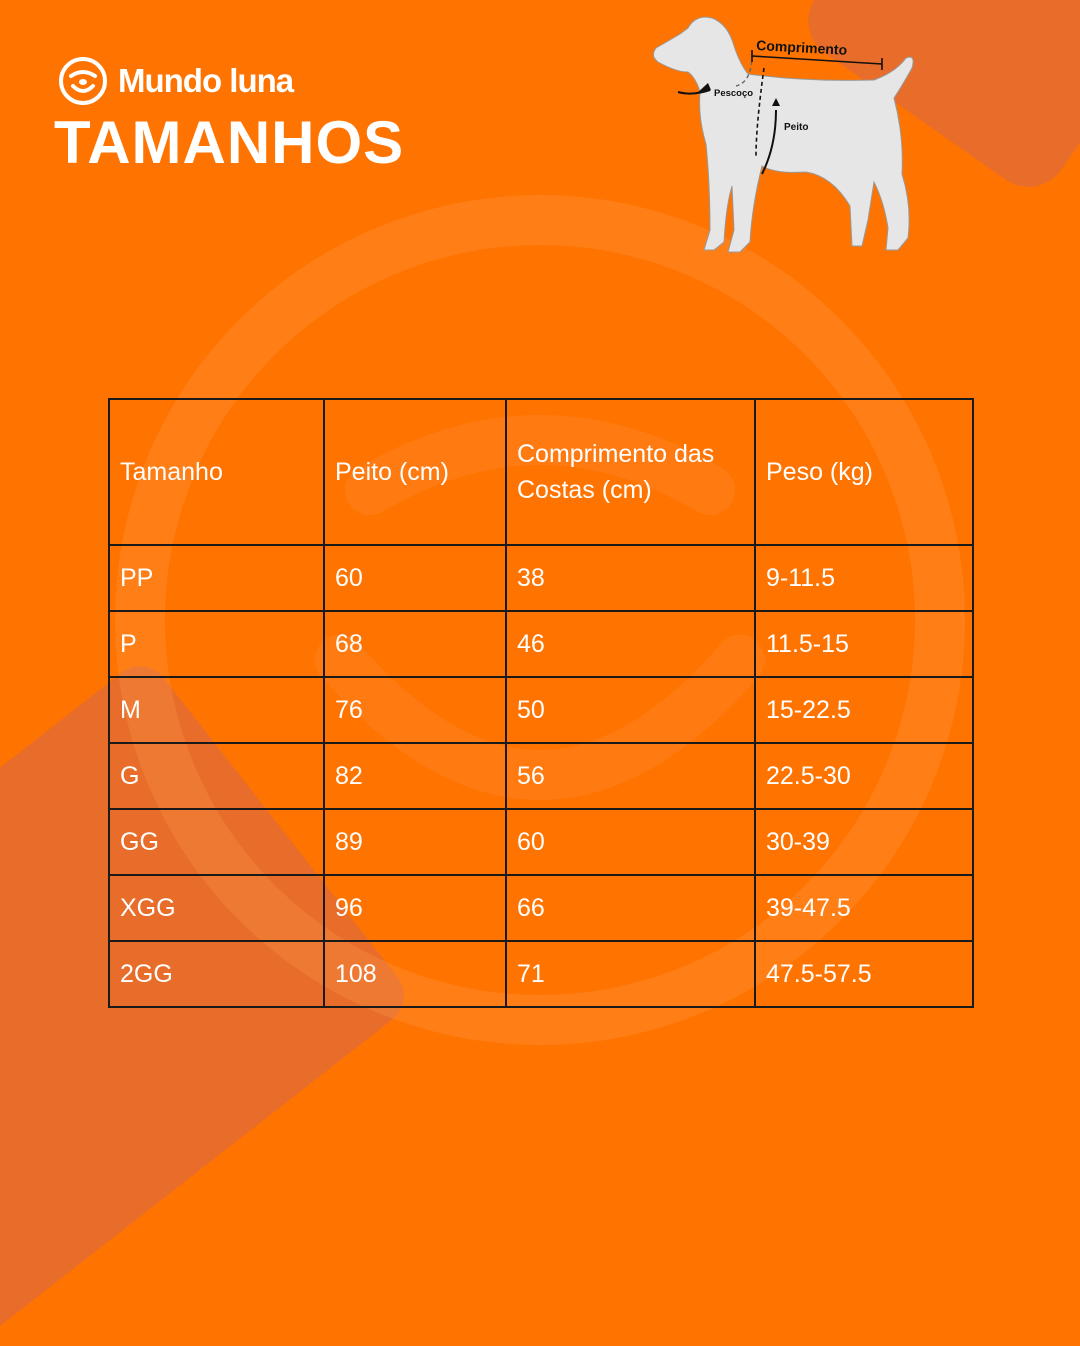 This screenshot has height=1346, width=1080. What do you see at coordinates (864, 842) in the screenshot?
I see `cell-weight: 30-39` at bounding box center [864, 842].